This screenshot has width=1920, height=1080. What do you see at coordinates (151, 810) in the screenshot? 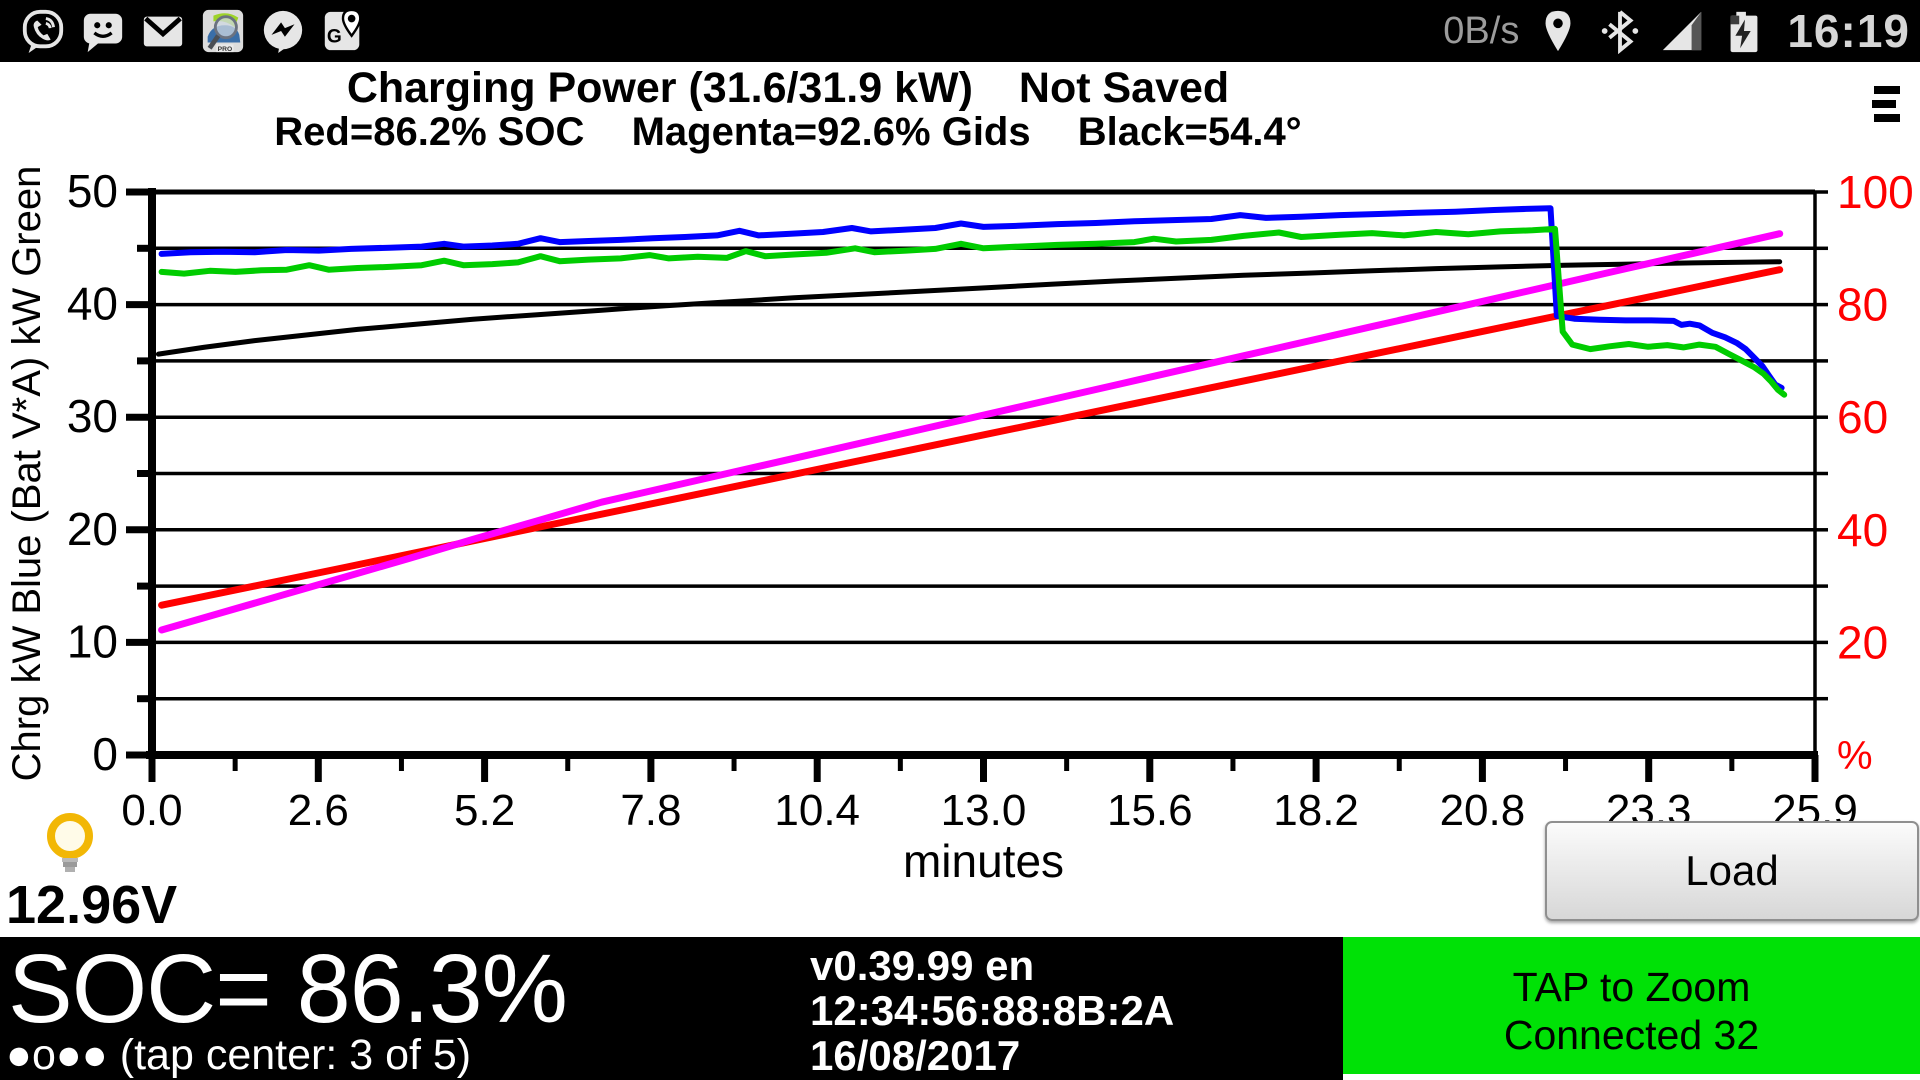
I see `svg-text: 0.0` at bounding box center [151, 810].